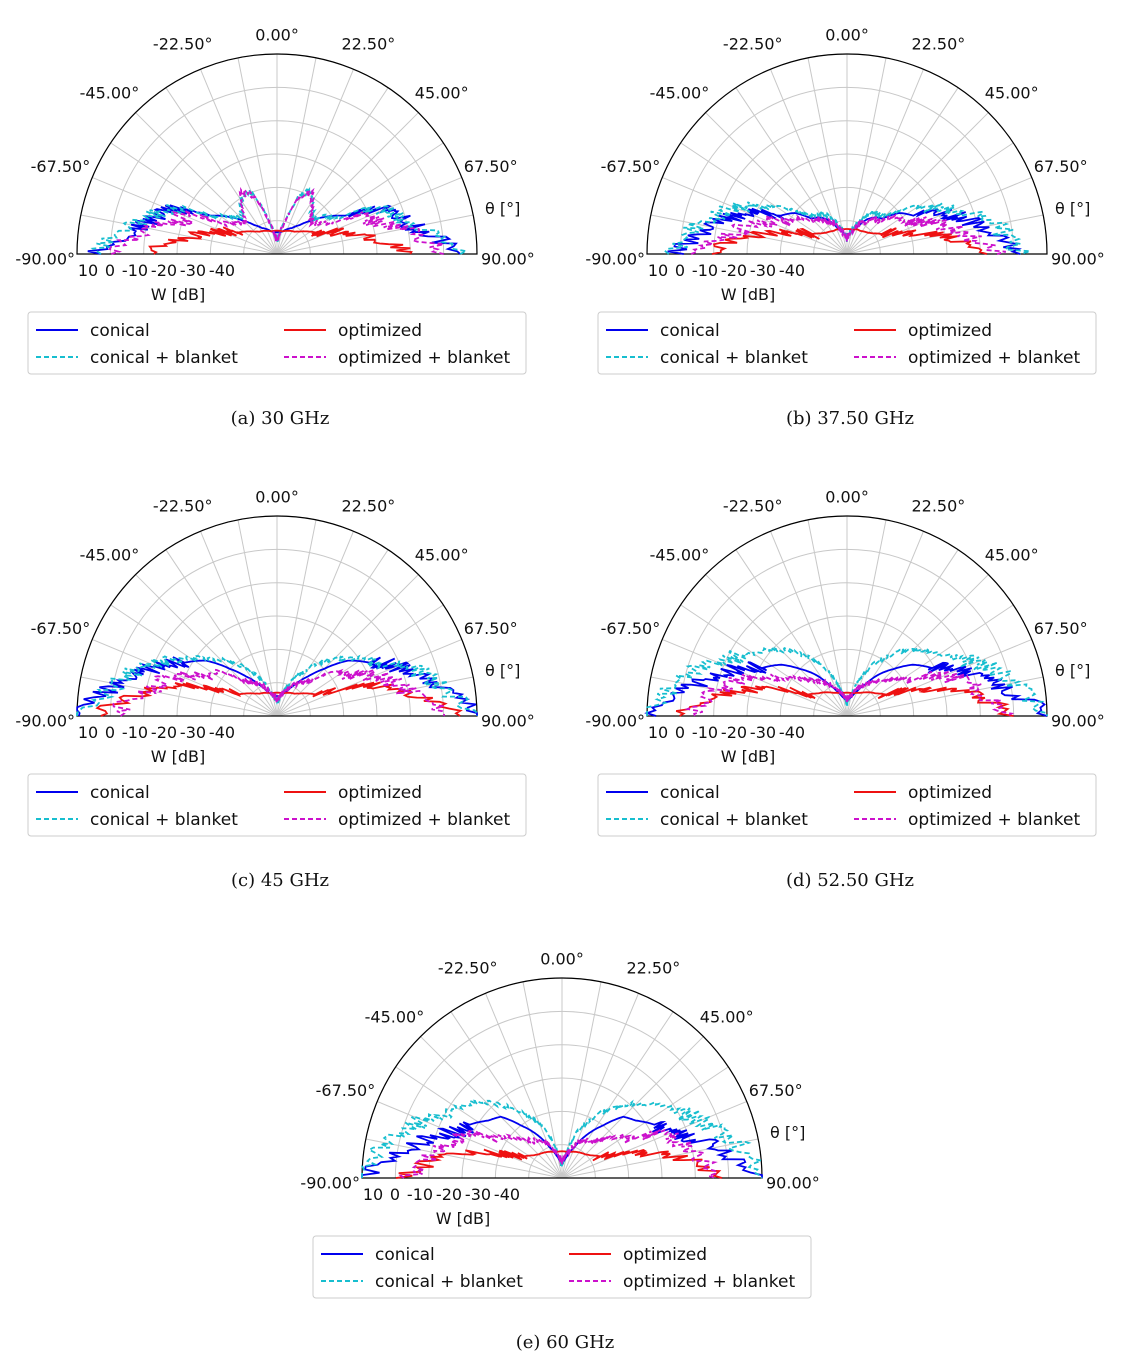 The image size is (1121, 1364). I want to click on radial-axis-label: W [dB], so click(748, 756).